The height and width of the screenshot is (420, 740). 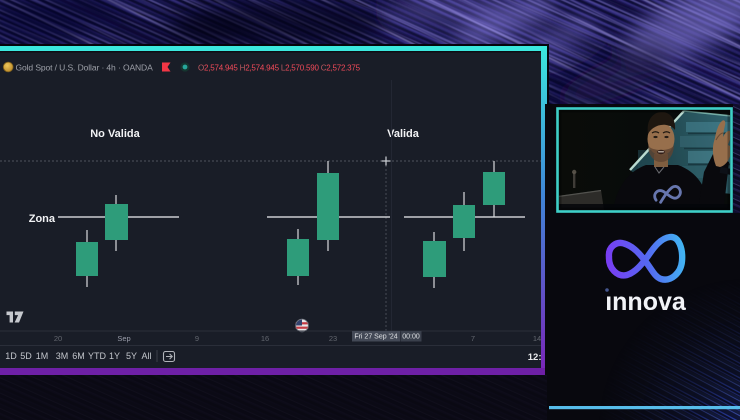 I want to click on svg-text: 1D, so click(x=11, y=356).